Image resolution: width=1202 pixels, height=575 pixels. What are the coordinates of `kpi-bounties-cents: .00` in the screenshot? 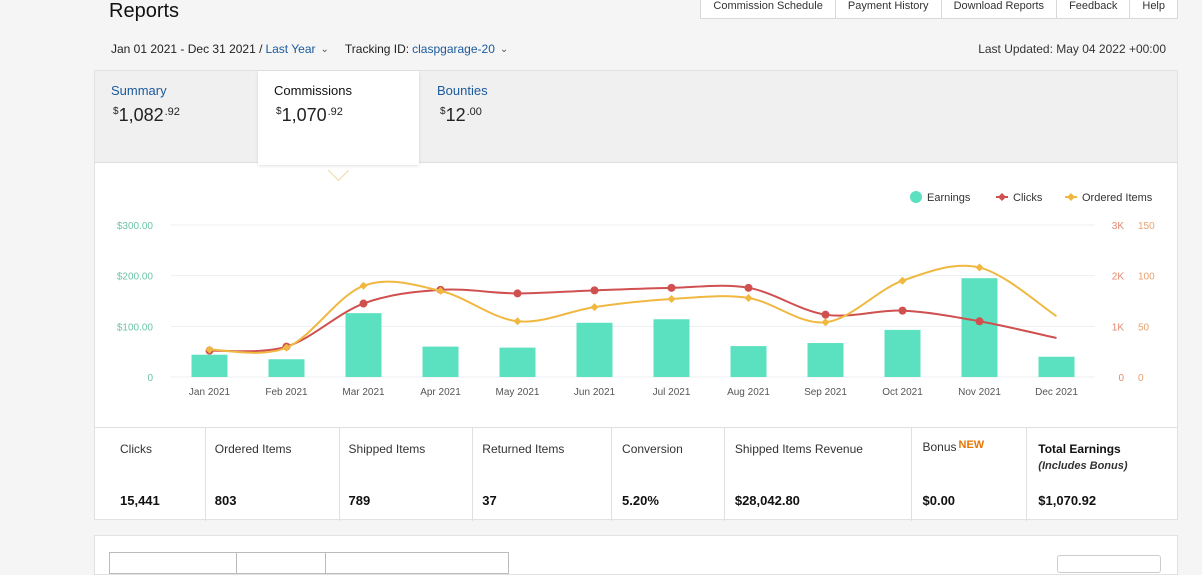 It's located at (474, 112).